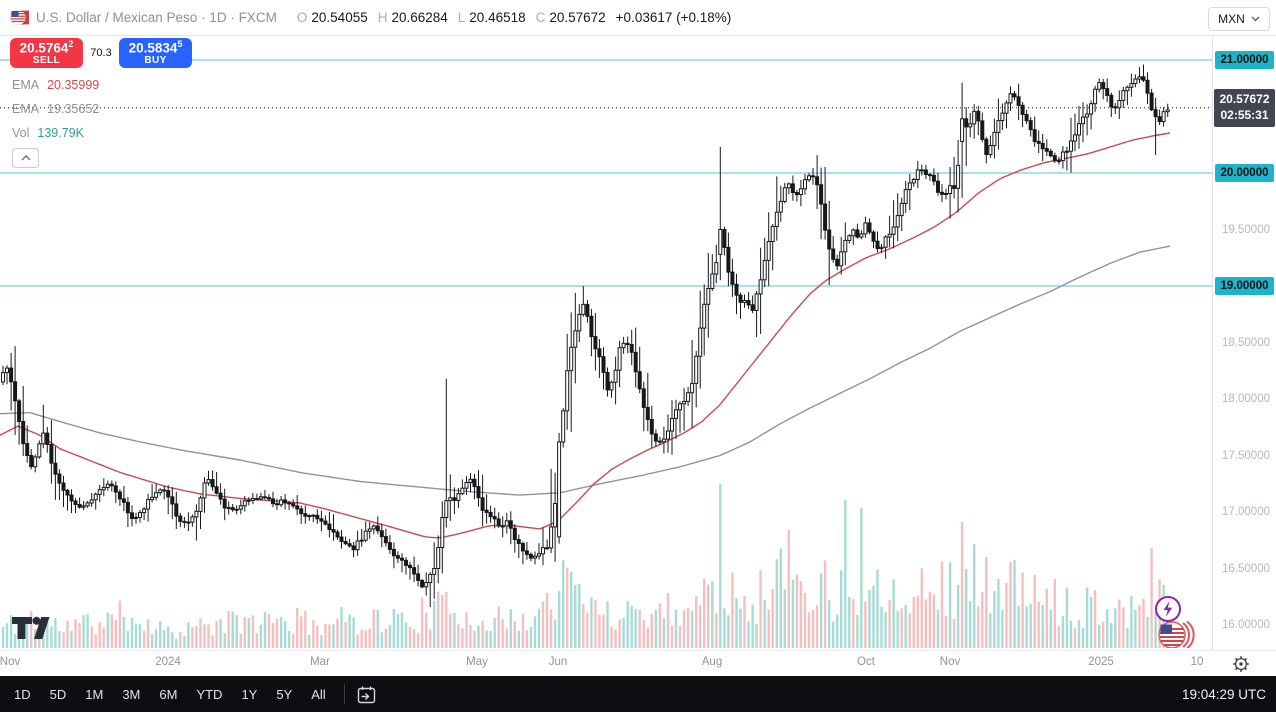 Image resolution: width=1276 pixels, height=712 pixels. What do you see at coordinates (94, 694) in the screenshot?
I see `range-button-1m: 1M` at bounding box center [94, 694].